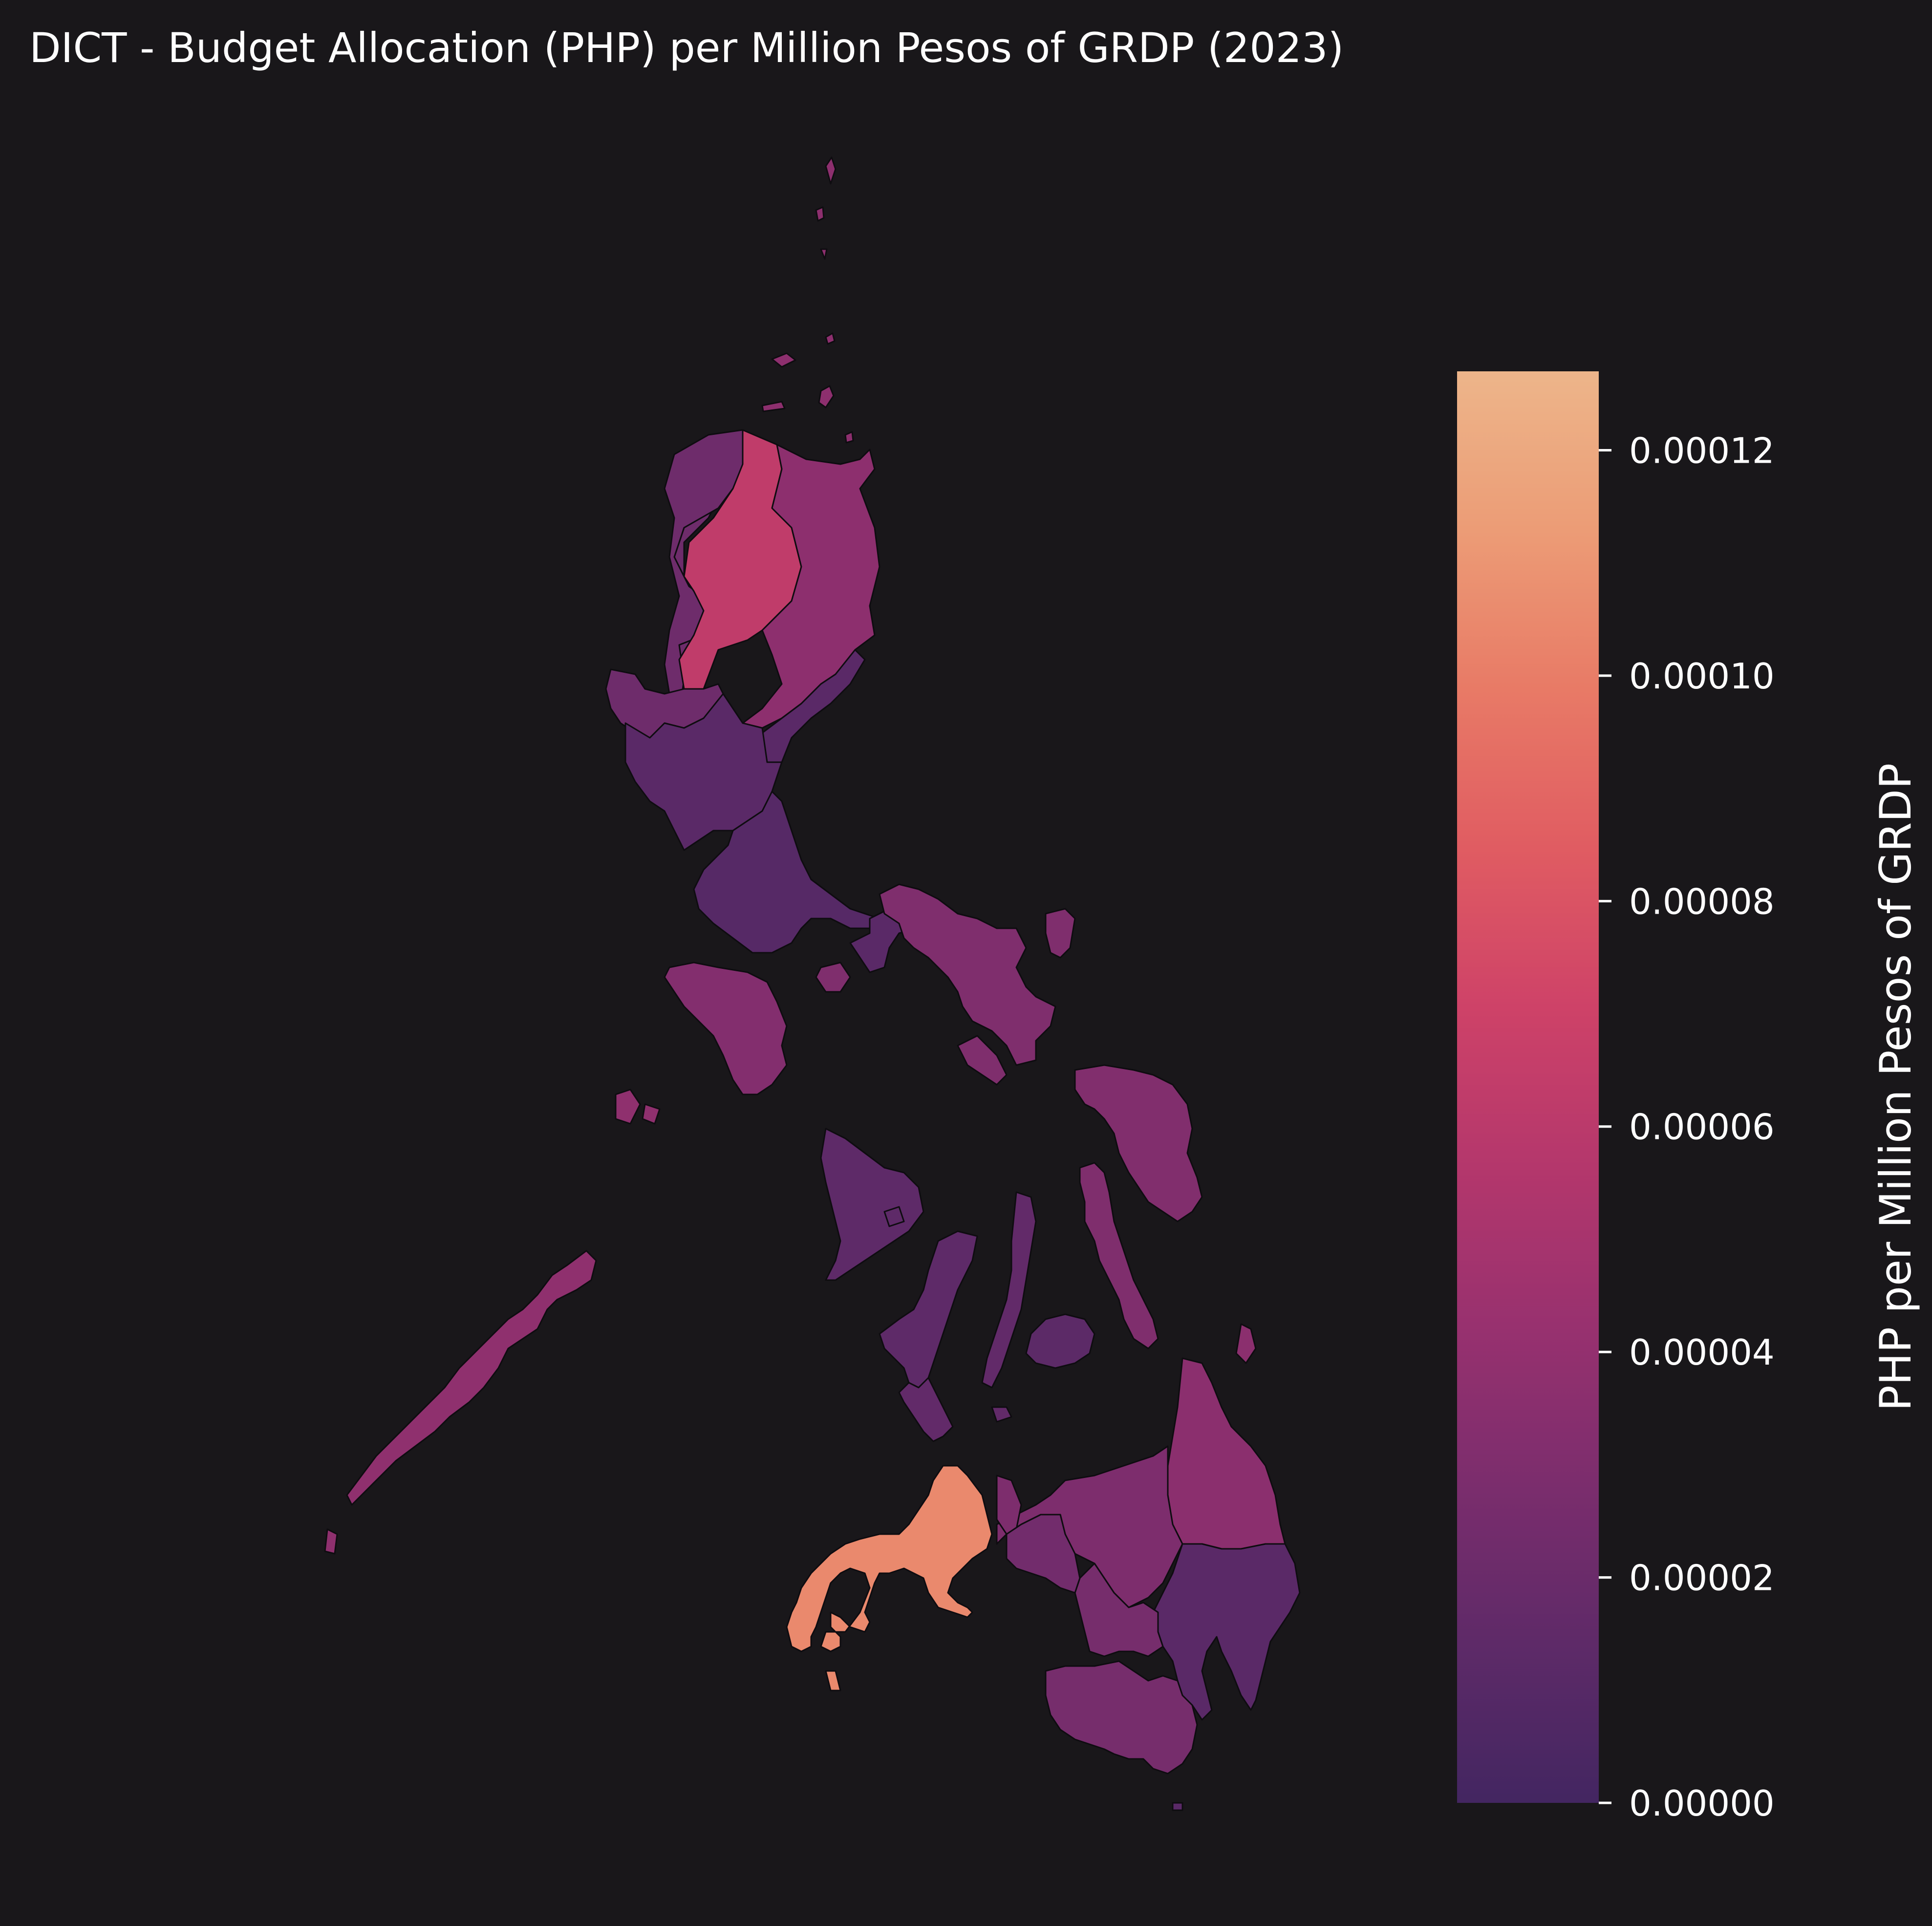  What do you see at coordinates (808, 388) in the screenshot?
I see `region-babuyan` at bounding box center [808, 388].